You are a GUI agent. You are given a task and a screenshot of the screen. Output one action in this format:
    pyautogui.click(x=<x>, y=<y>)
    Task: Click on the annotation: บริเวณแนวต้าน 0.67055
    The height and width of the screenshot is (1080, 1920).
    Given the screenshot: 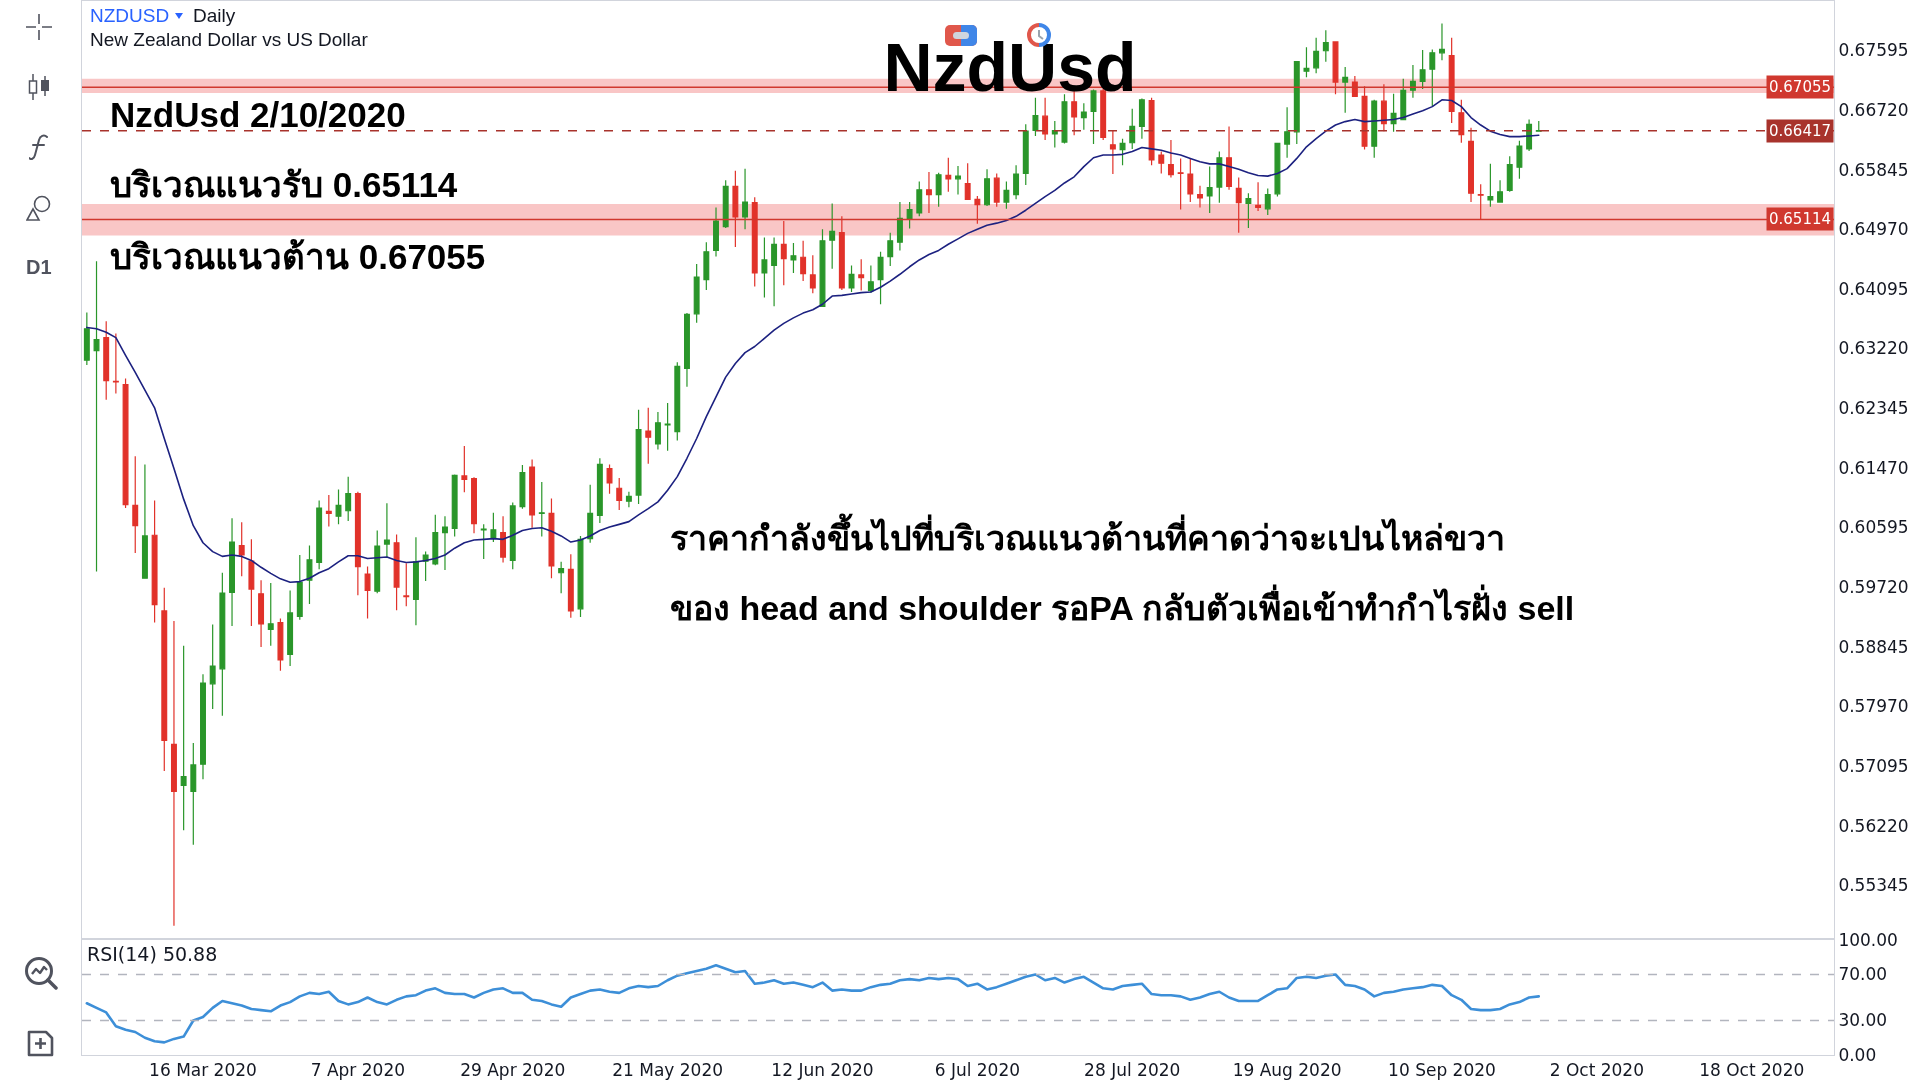 What is the action you would take?
    pyautogui.click(x=298, y=256)
    